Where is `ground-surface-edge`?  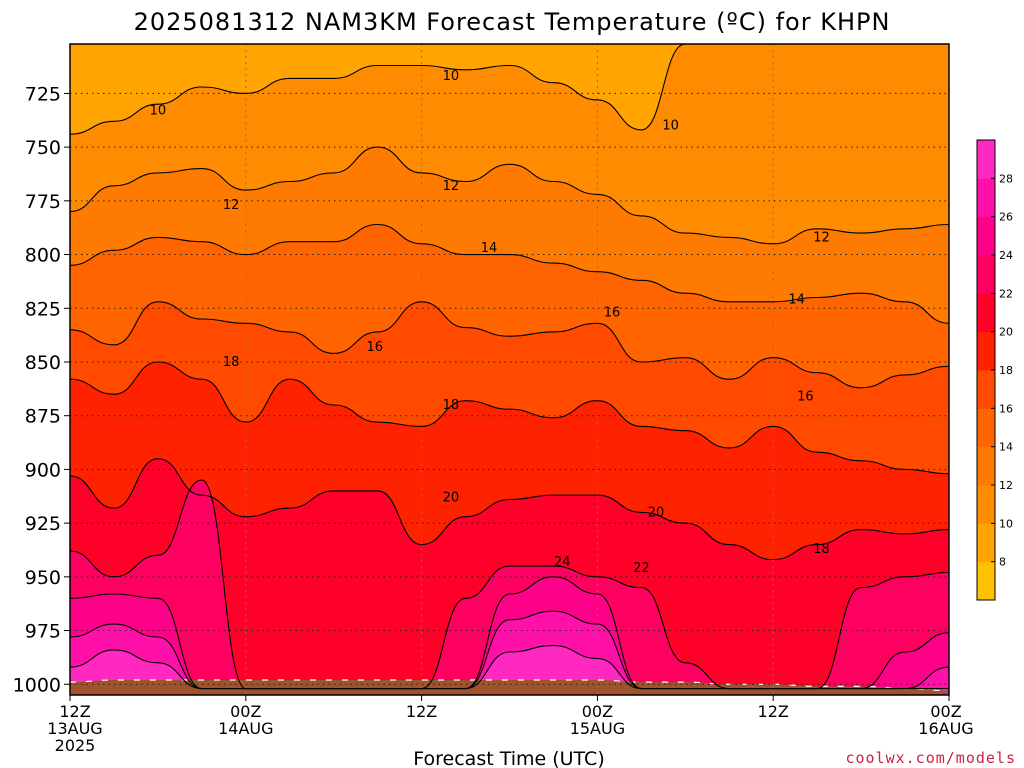 ground-surface-edge is located at coordinates (509, 685).